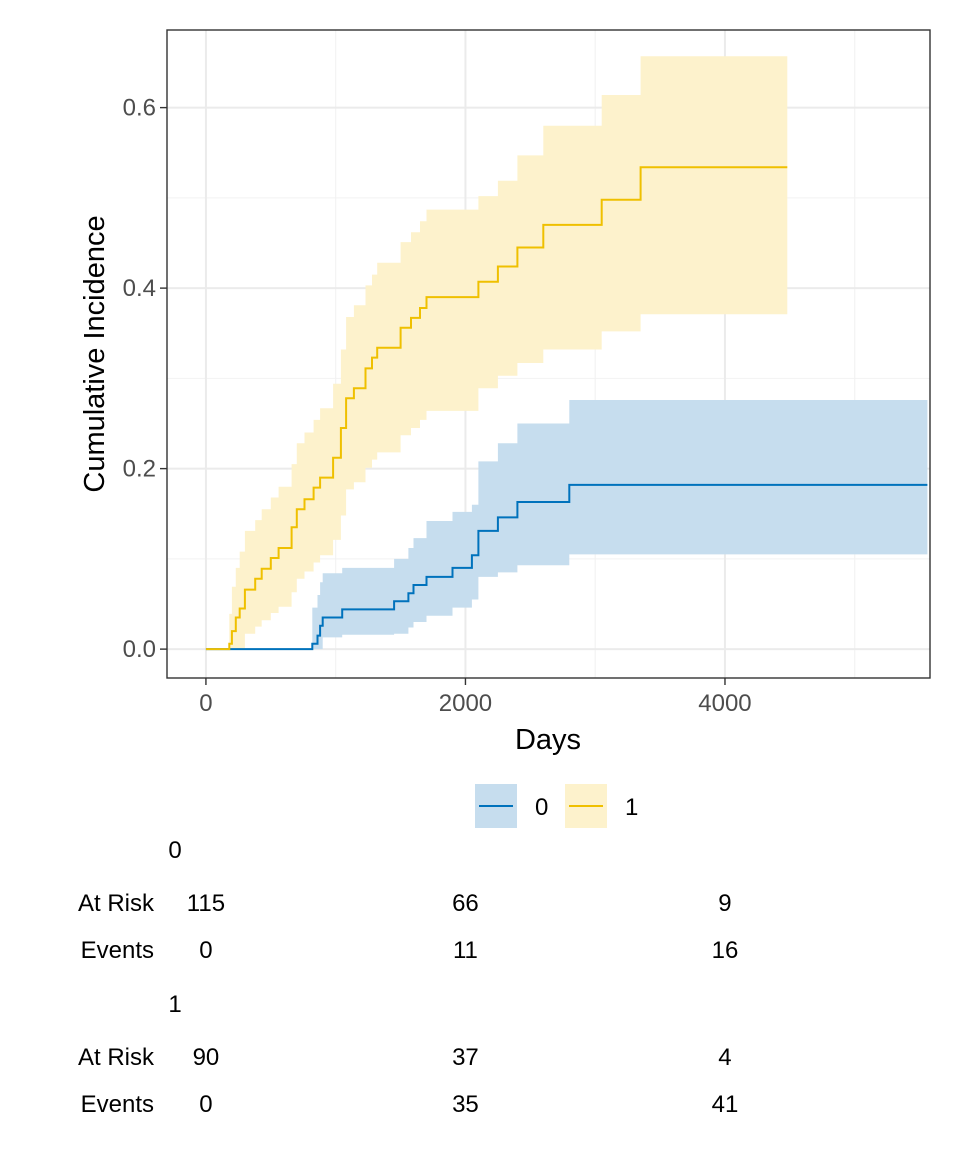 The height and width of the screenshot is (1152, 960). What do you see at coordinates (95, 353) in the screenshot?
I see `y-axis-title: Cumulative Incidence` at bounding box center [95, 353].